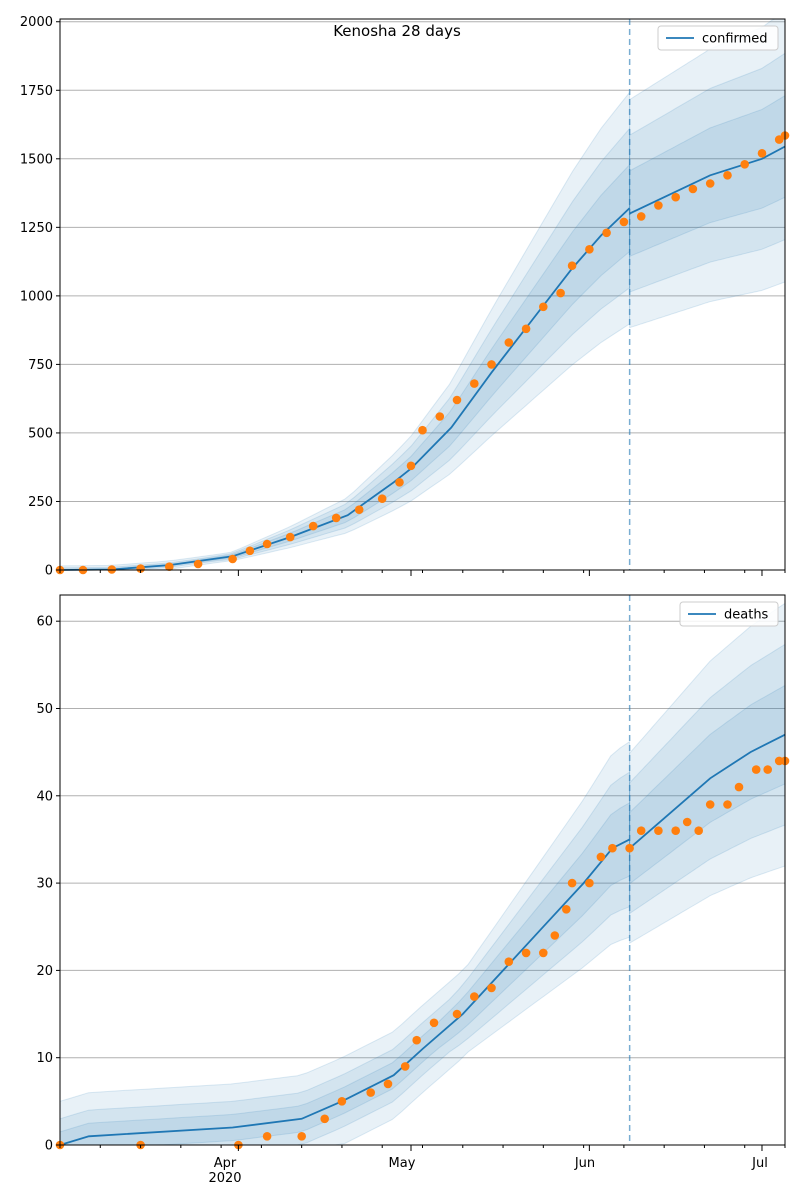 This screenshot has width=800, height=1200. Describe the element at coordinates (40, 365) in the screenshot. I see `y-tick-label: 750` at that location.